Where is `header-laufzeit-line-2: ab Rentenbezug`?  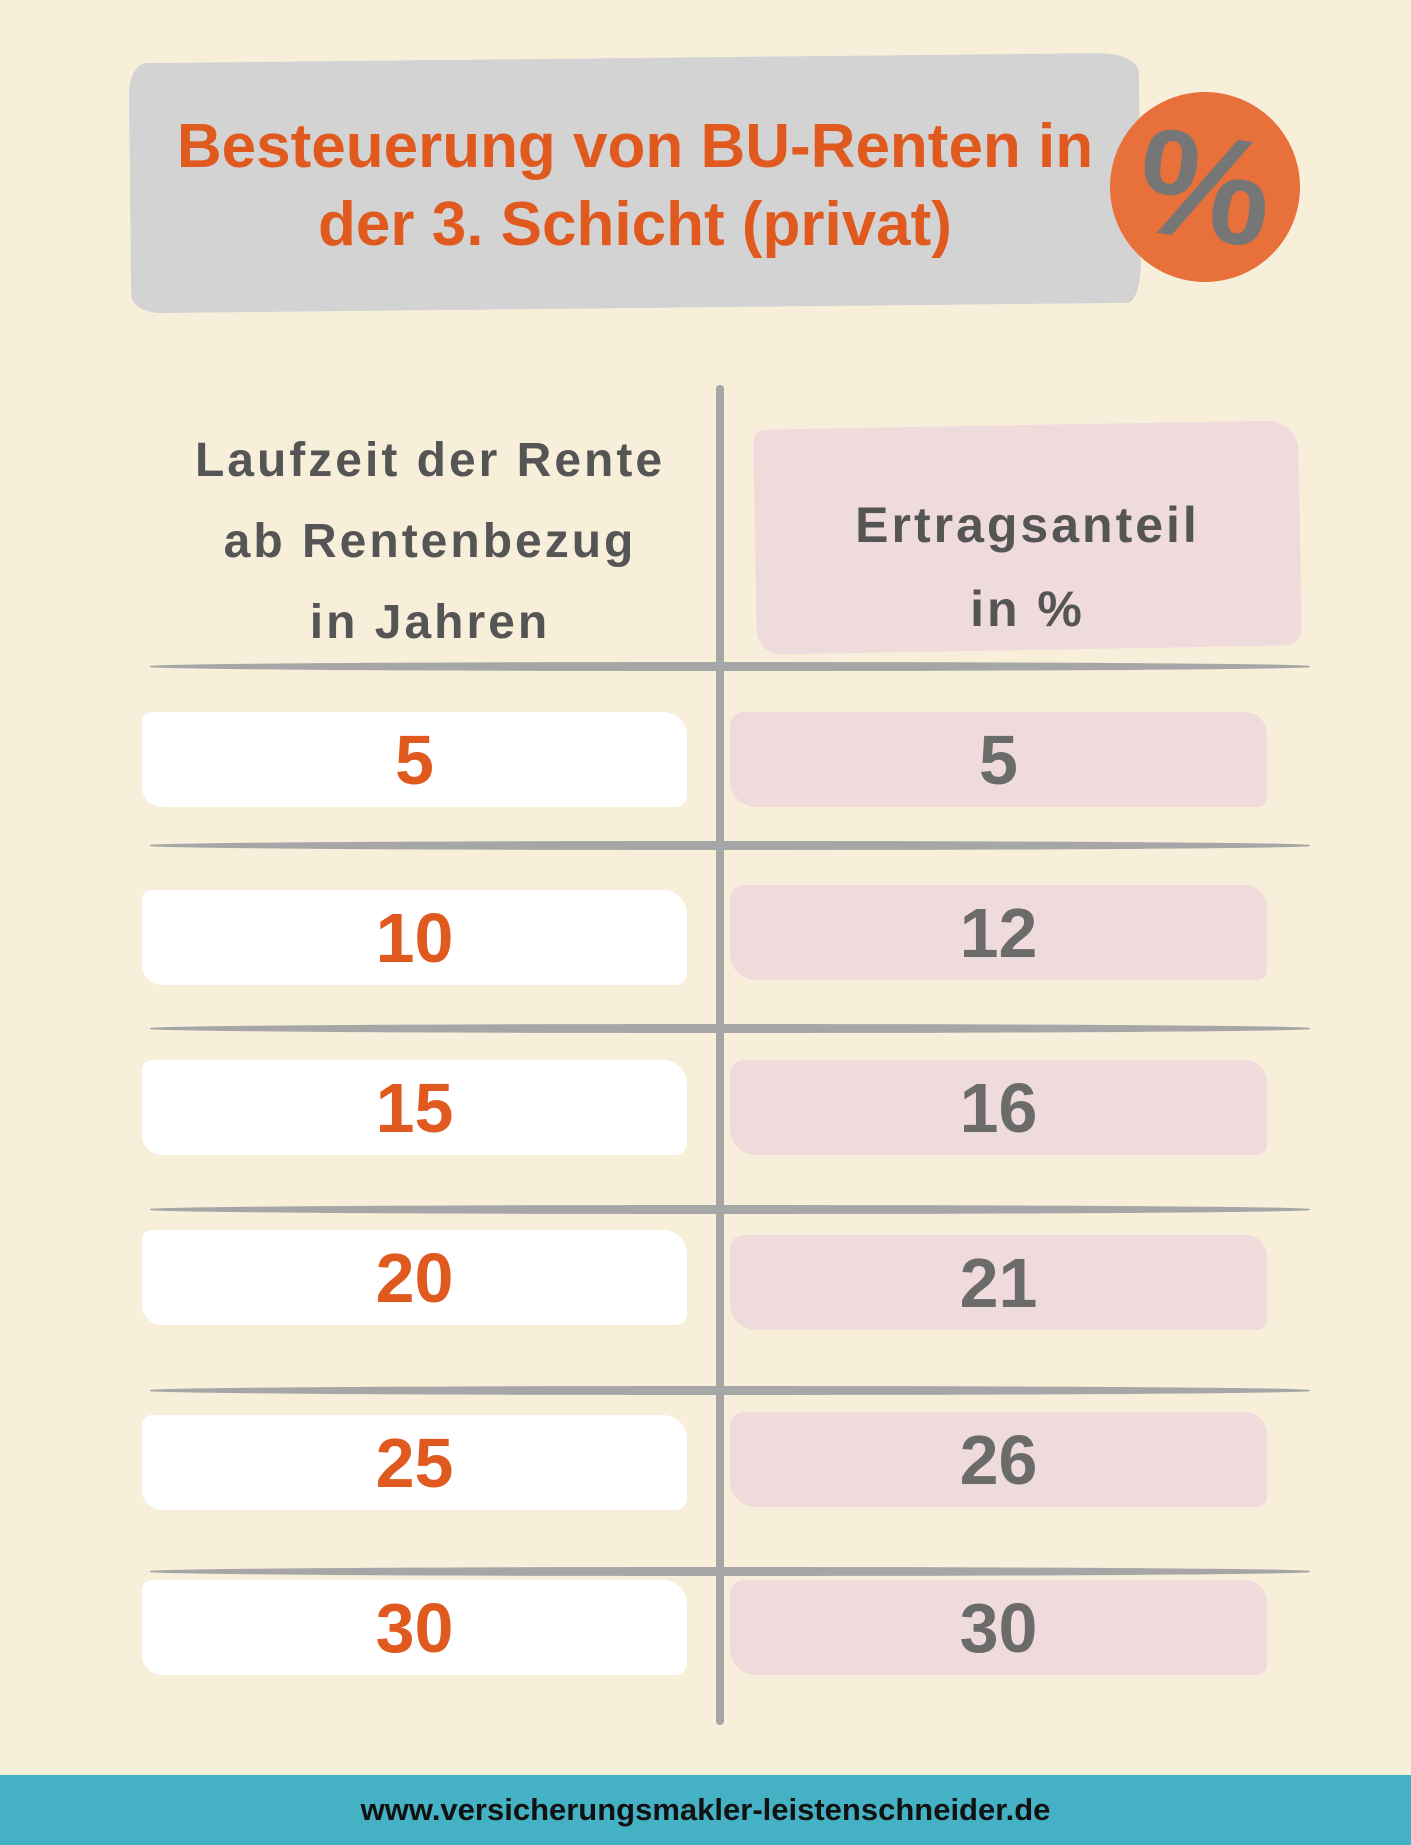
header-laufzeit-line-2: ab Rentenbezug is located at coordinates (430, 541).